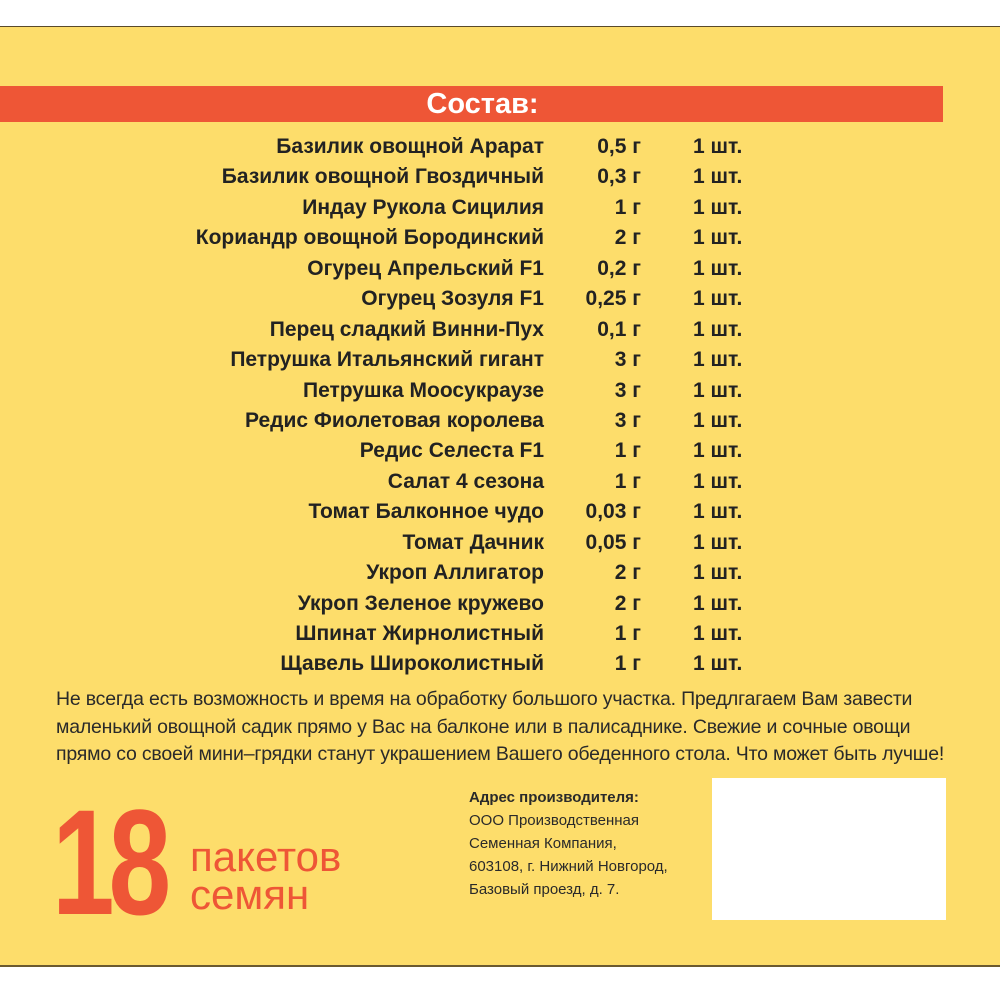 Image resolution: width=1000 pixels, height=1000 pixels. I want to click on list-item: Томат Балконное чудо 0,03 г 1 шт., so click(500, 511).